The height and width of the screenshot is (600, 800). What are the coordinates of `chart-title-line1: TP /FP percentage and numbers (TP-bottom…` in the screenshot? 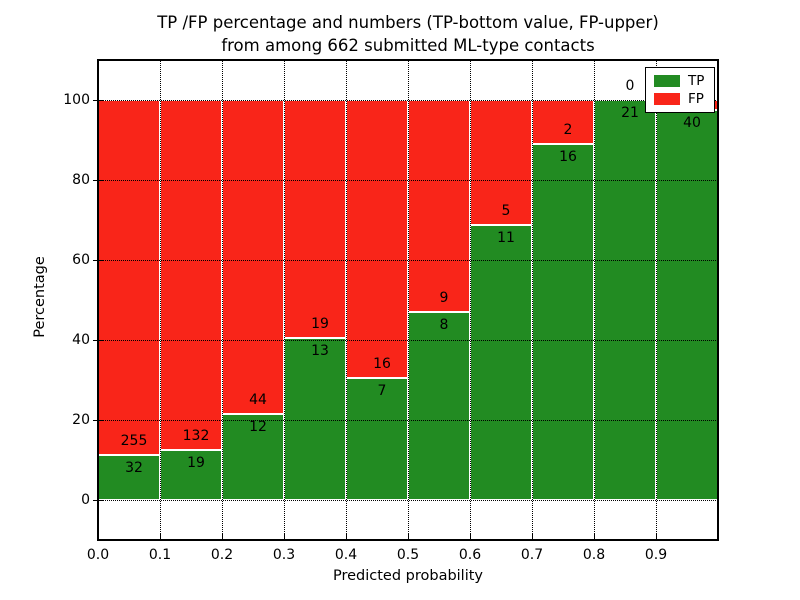 It's located at (408, 22).